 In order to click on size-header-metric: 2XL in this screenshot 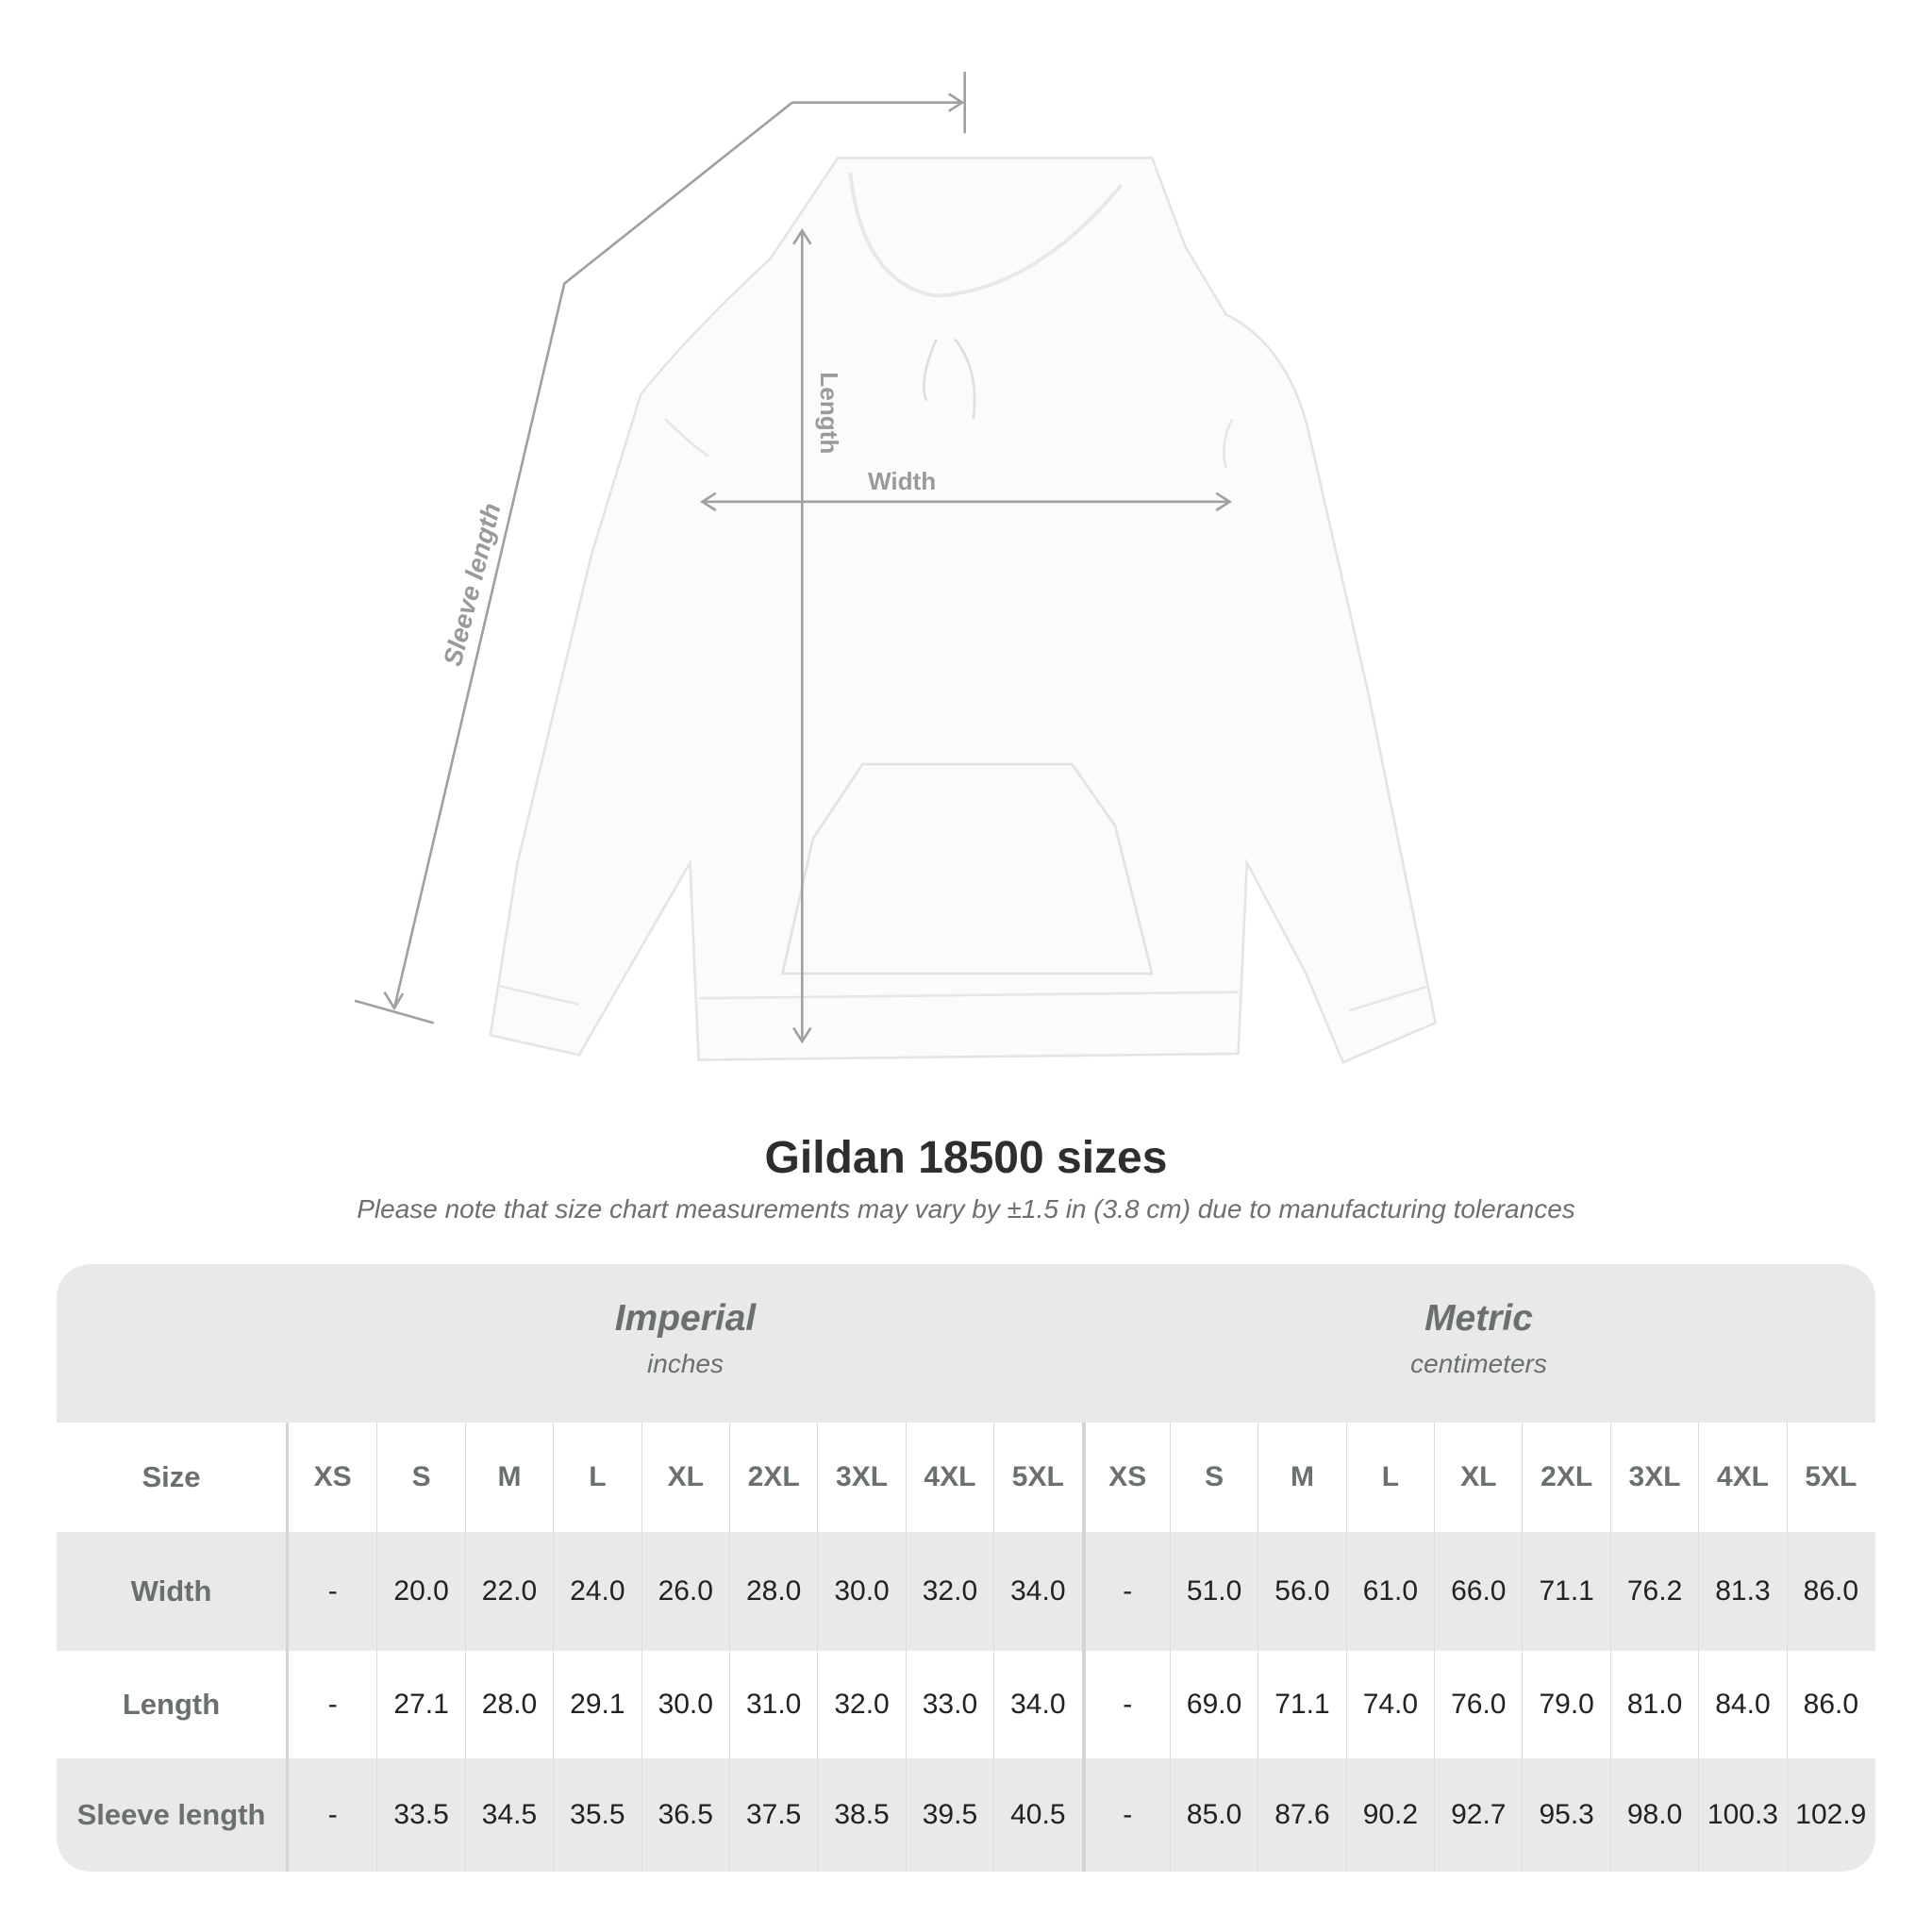, I will do `click(1566, 1478)`.